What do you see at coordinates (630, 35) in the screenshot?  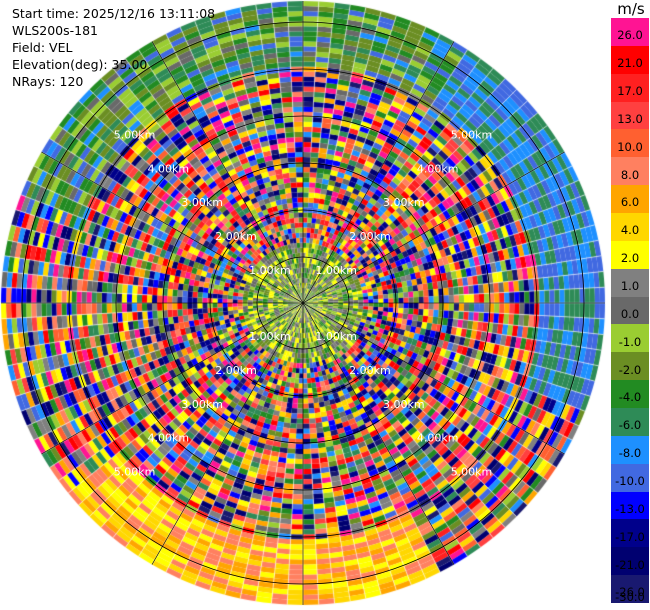 I see `colorbar-tick-label: 26.0` at bounding box center [630, 35].